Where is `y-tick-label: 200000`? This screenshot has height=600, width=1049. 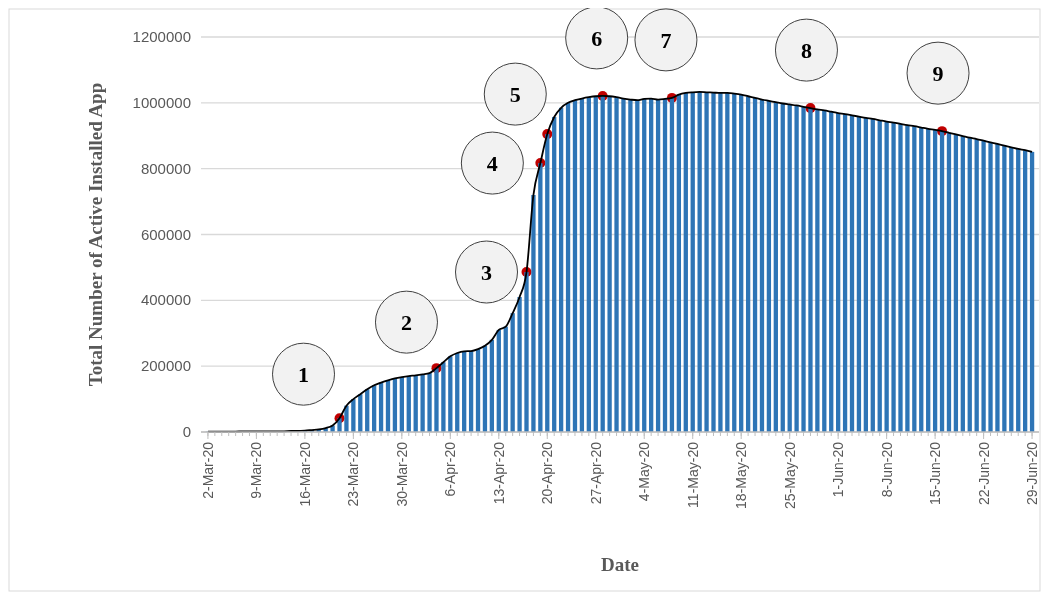 y-tick-label: 200000 is located at coordinates (165, 366).